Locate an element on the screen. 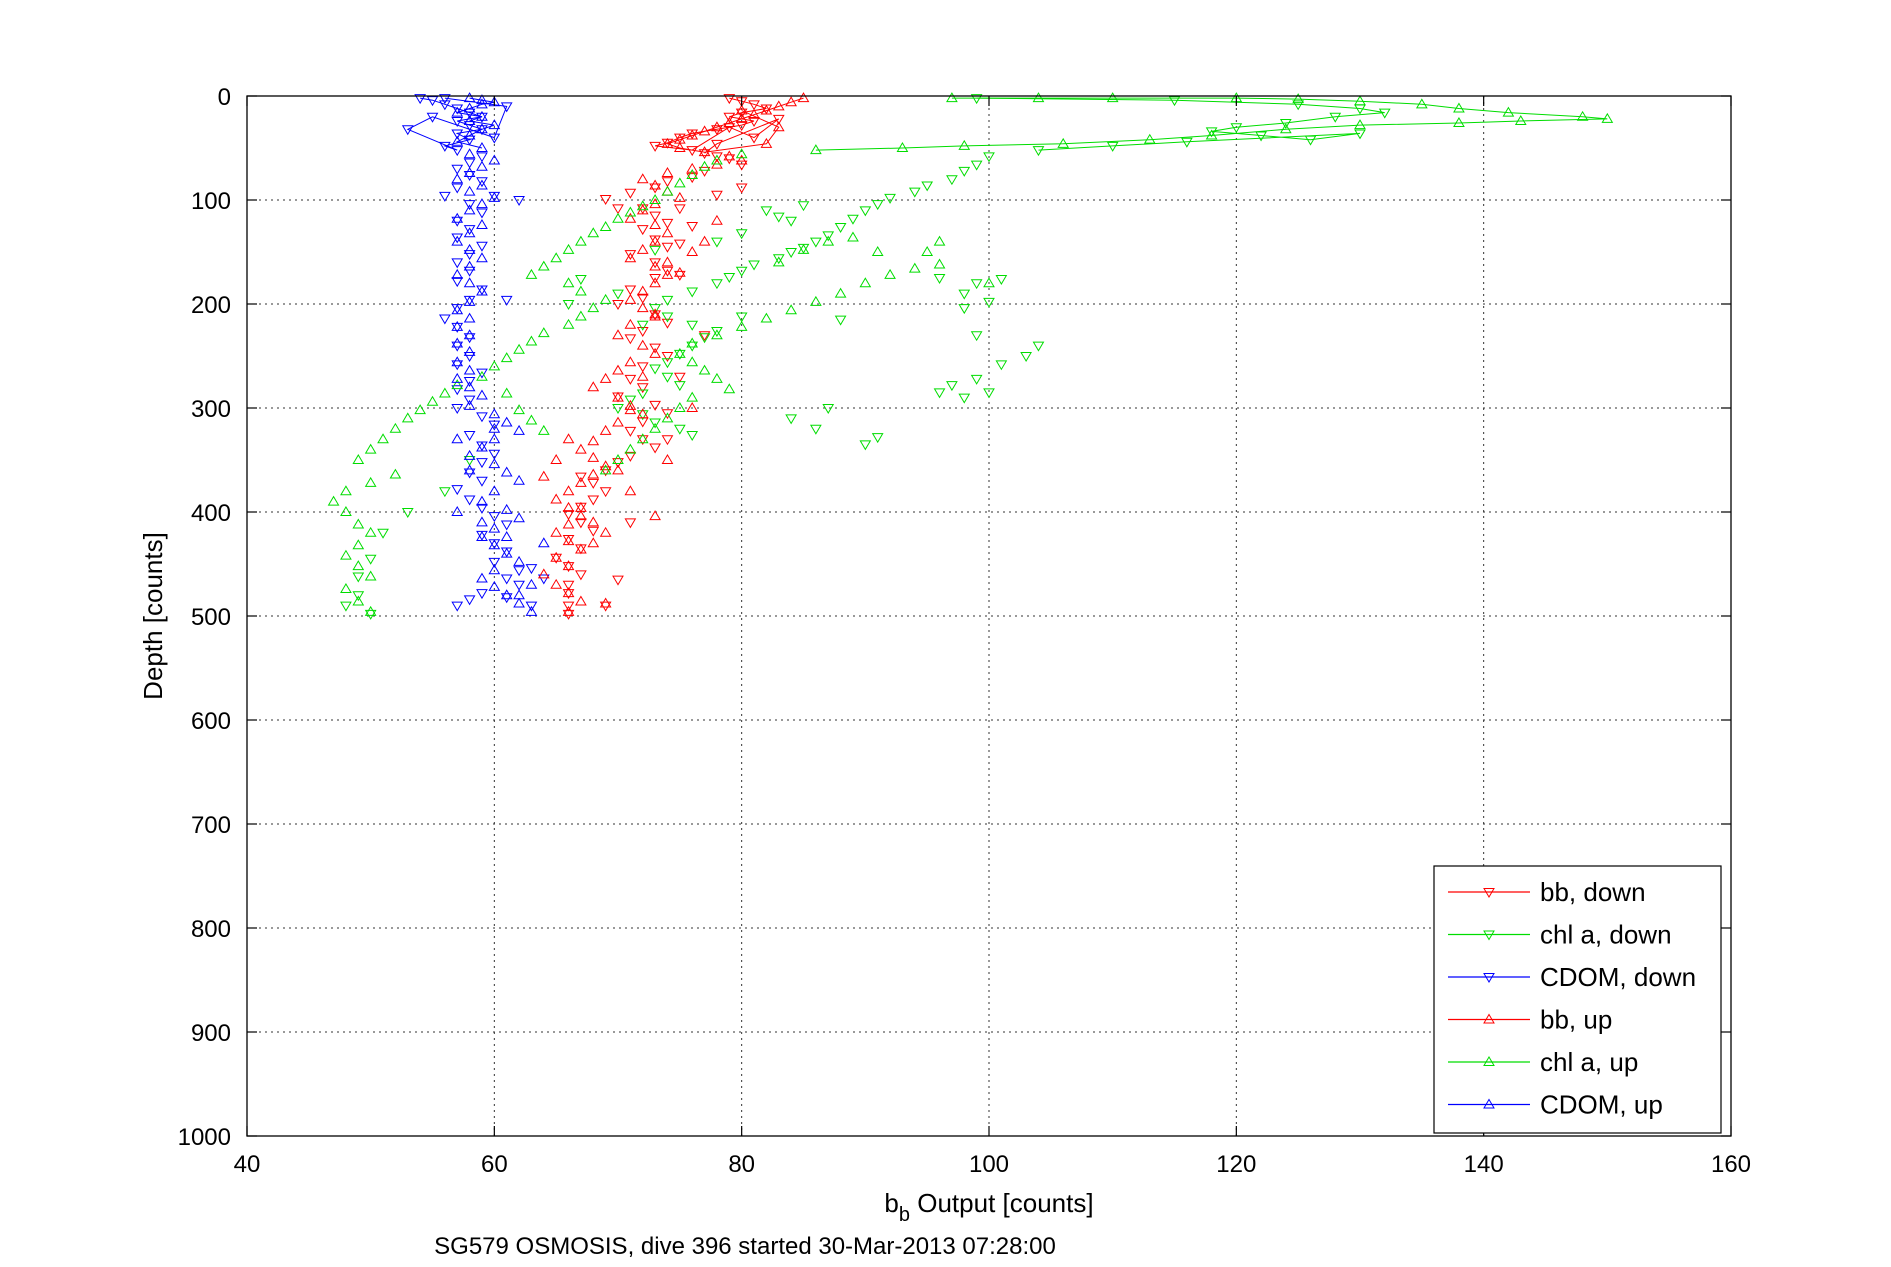  x-tick-label: 120 is located at coordinates (1236, 1164).